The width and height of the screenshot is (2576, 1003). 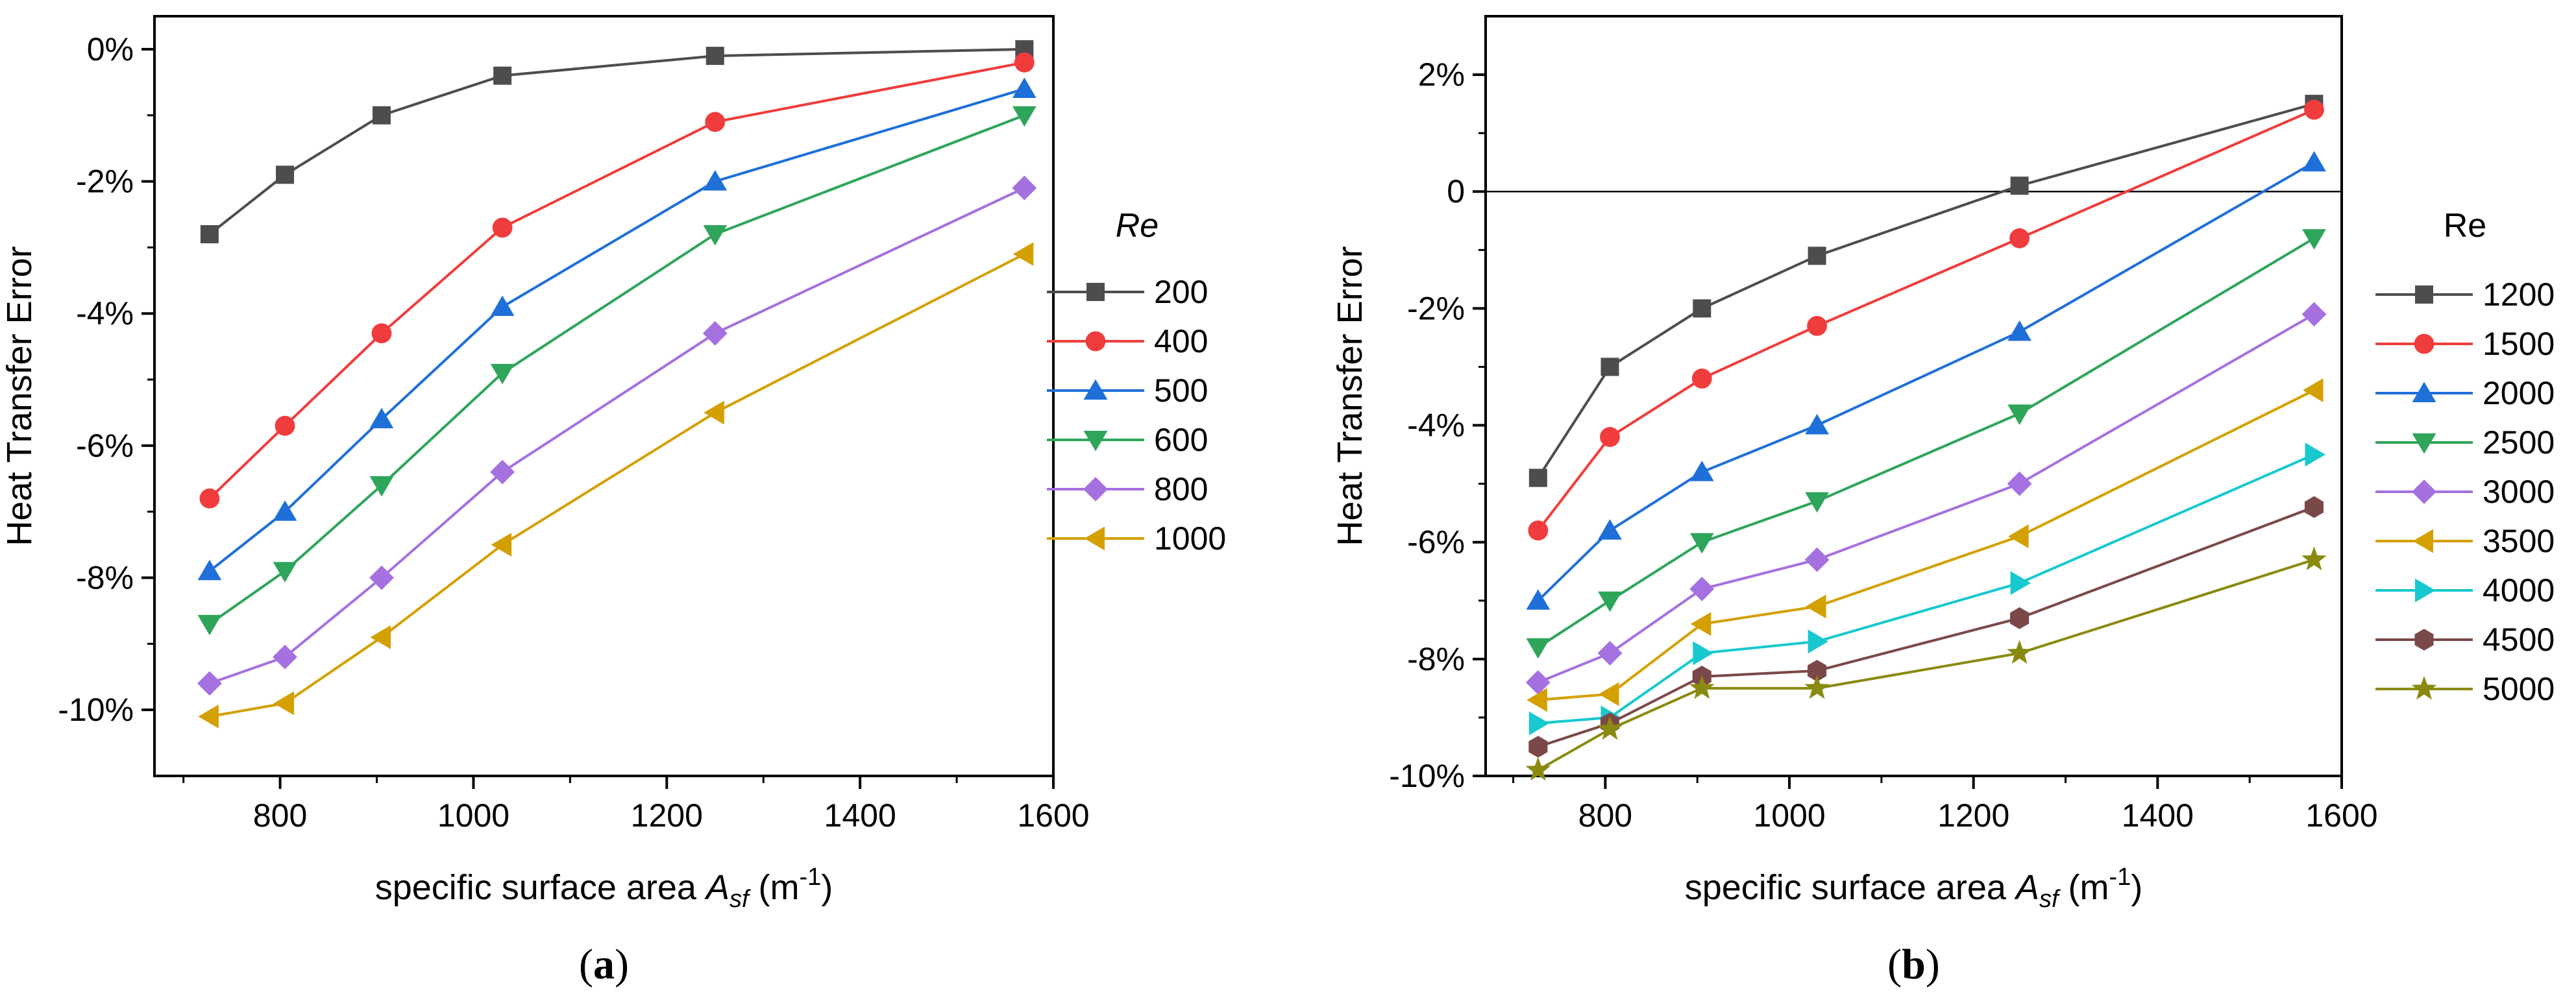 I want to click on panel-b-x-tick-label-1600: 1600, so click(x=2341, y=815).